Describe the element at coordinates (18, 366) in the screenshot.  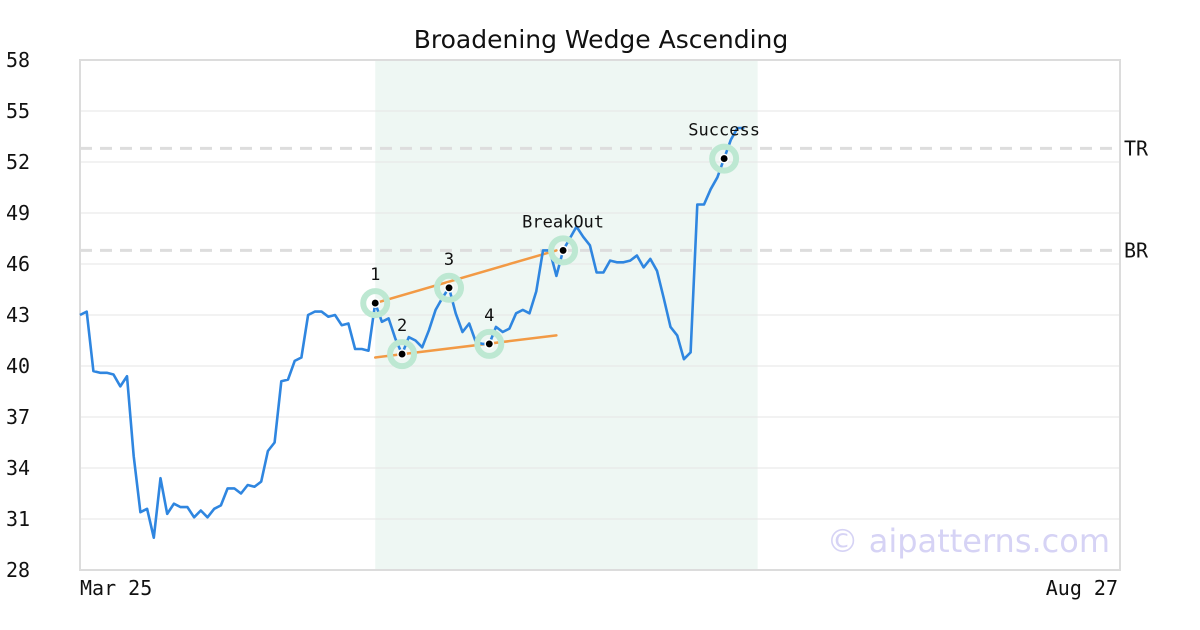
I see `y-tick-label: 40` at that location.